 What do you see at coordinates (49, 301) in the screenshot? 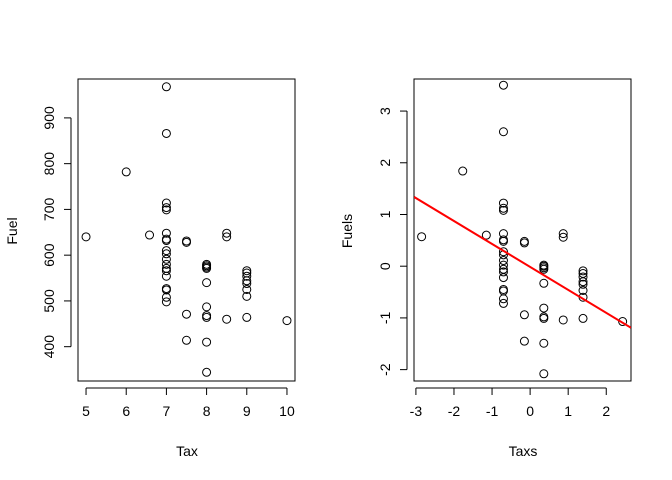
I see `y-tick-label: 500` at bounding box center [49, 301].